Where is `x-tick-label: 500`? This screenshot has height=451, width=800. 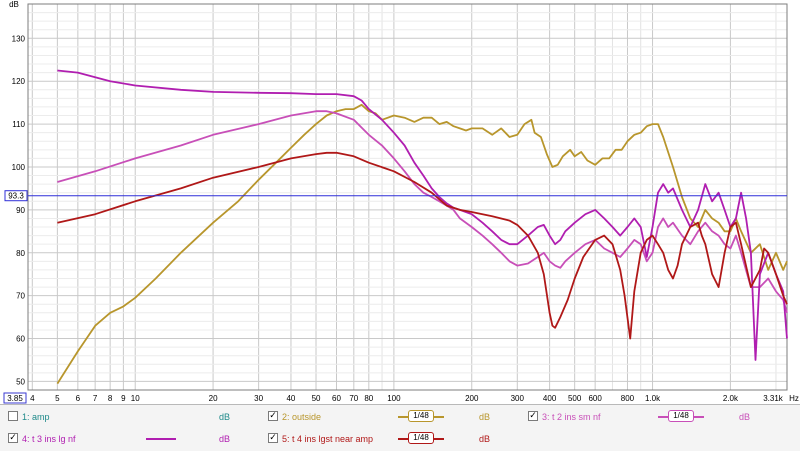
x-tick-label: 500 is located at coordinates (575, 398).